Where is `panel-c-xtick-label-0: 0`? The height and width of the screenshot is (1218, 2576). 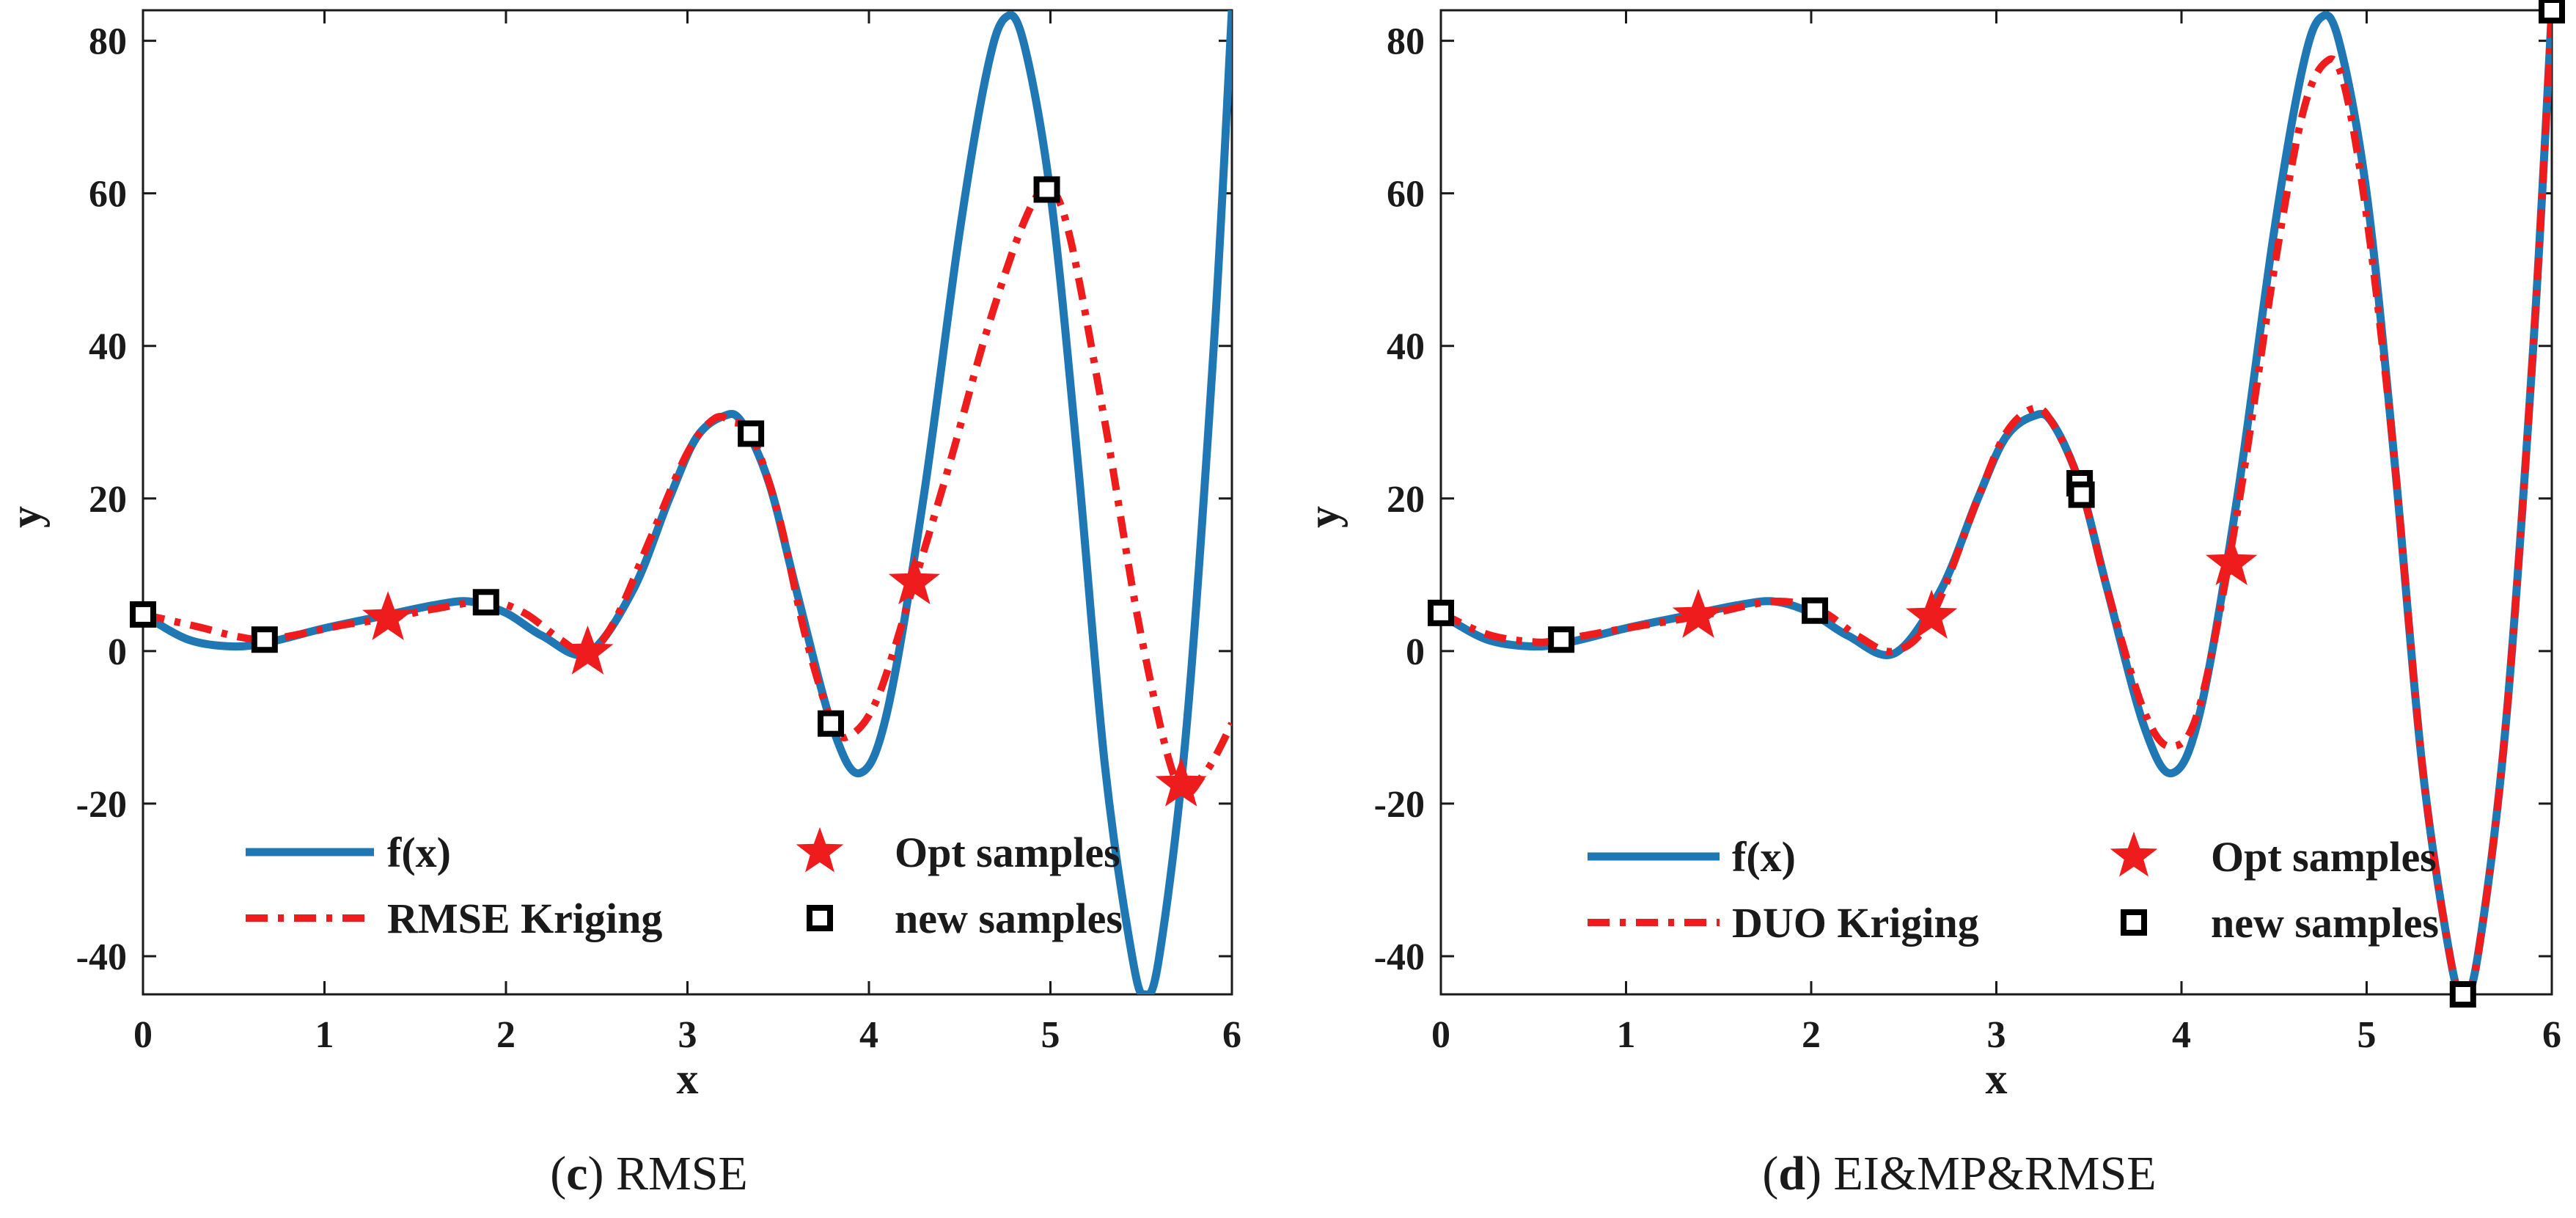
panel-c-xtick-label-0: 0 is located at coordinates (143, 1035).